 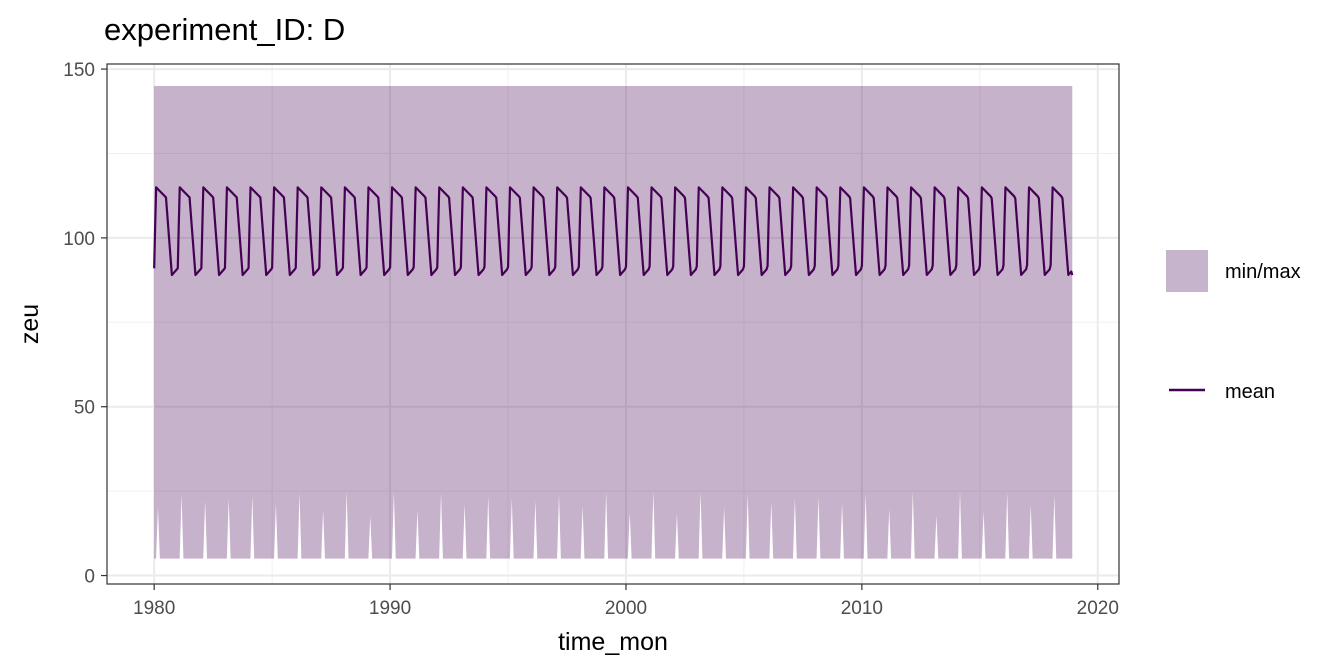 I want to click on y-tick-label: 0, so click(x=89, y=577).